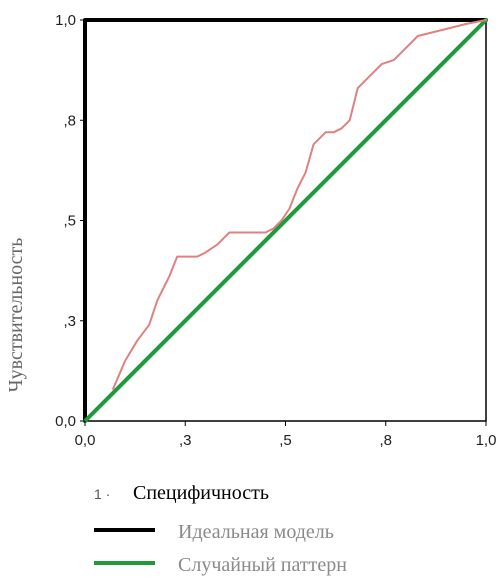  What do you see at coordinates (256, 532) in the screenshot?
I see `legend-entry-label: Идеальная модель` at bounding box center [256, 532].